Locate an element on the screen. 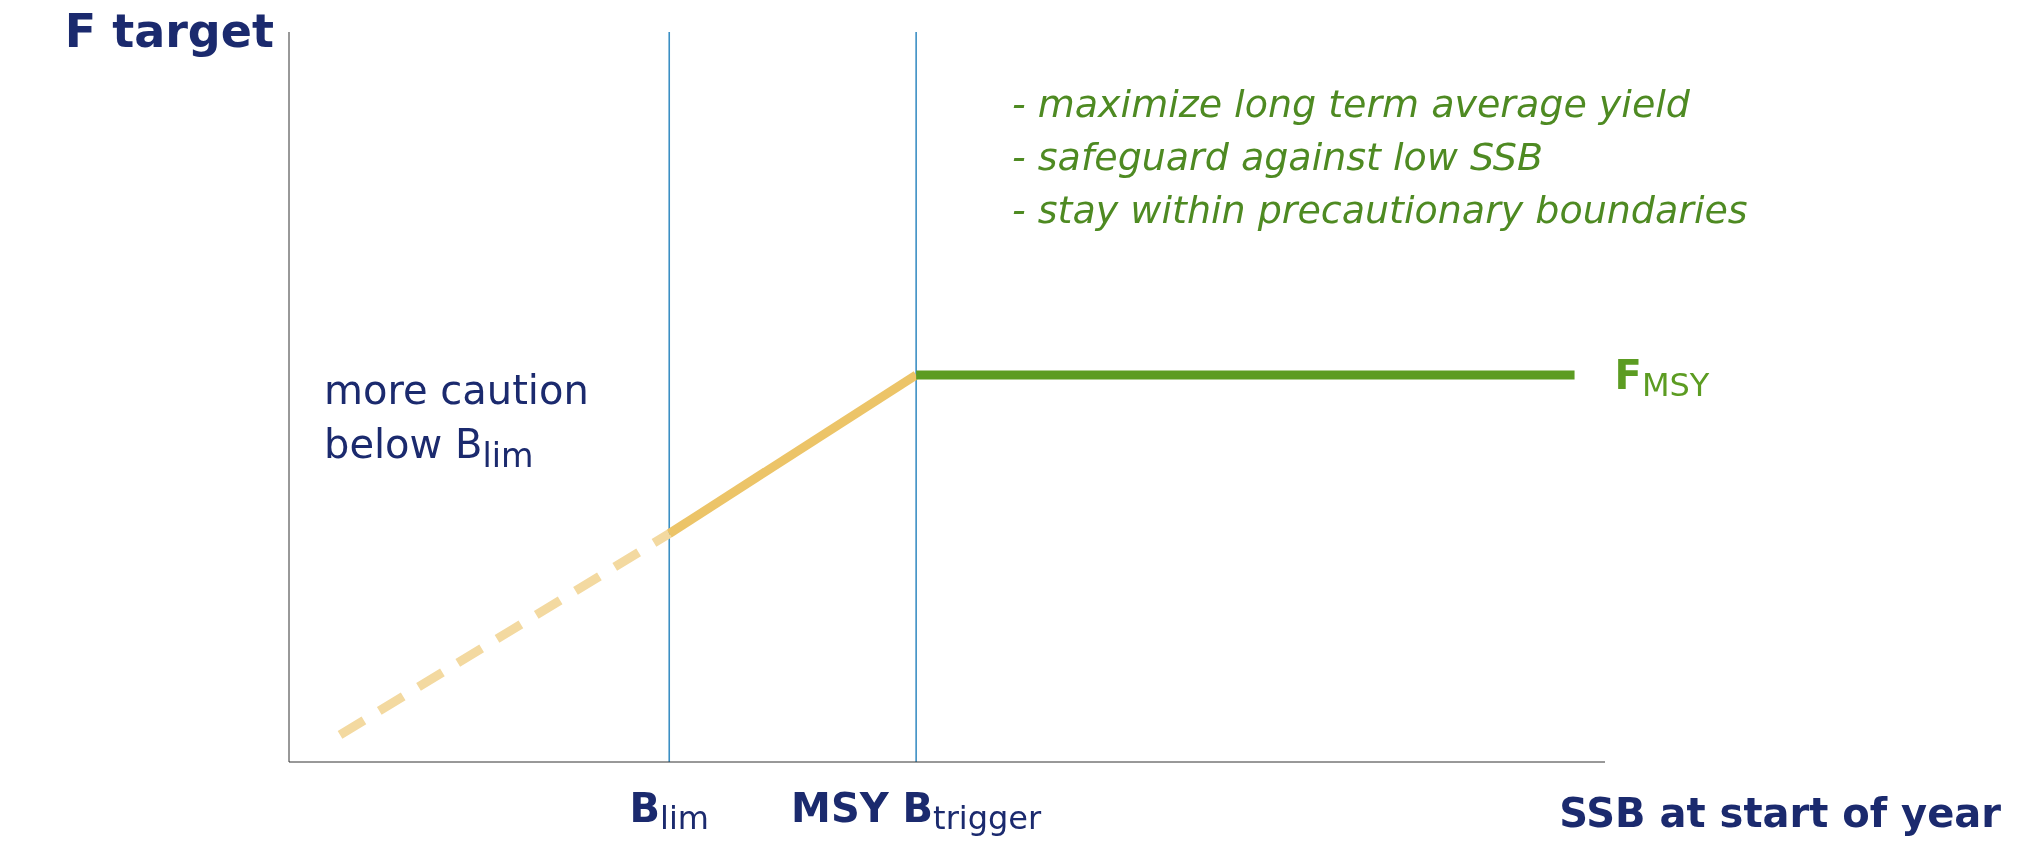  text: - maximize long term average yield is located at coordinates (1351, 104).